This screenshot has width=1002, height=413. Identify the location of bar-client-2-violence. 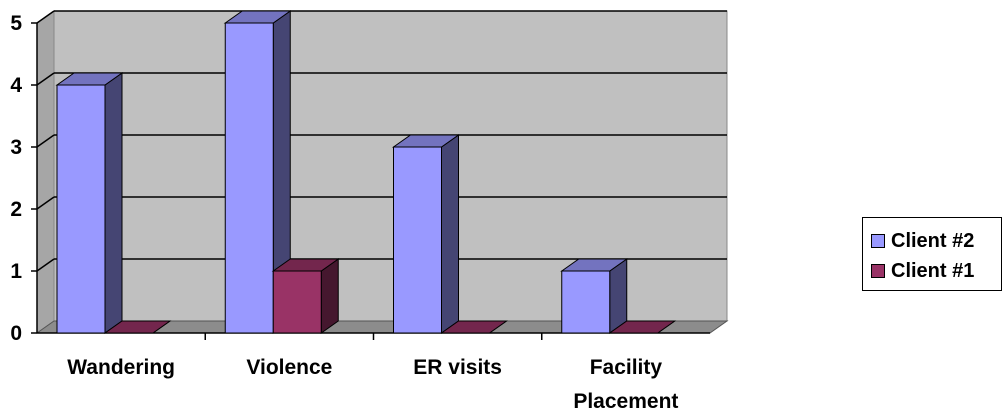
(257, 172).